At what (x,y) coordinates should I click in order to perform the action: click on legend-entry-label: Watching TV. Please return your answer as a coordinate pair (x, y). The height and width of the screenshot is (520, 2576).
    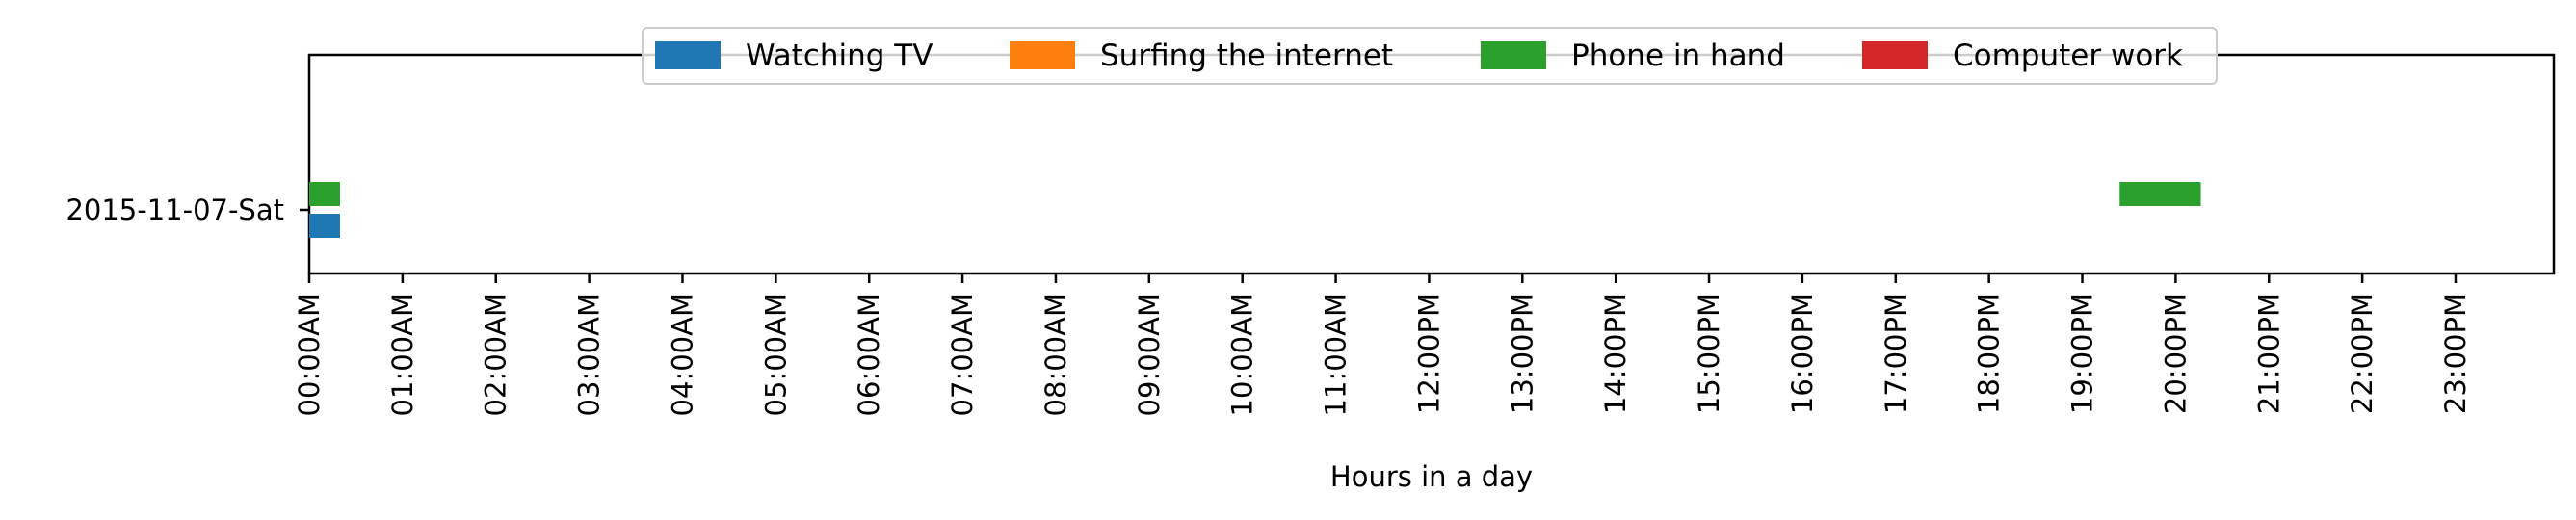
    Looking at the image, I should click on (839, 56).